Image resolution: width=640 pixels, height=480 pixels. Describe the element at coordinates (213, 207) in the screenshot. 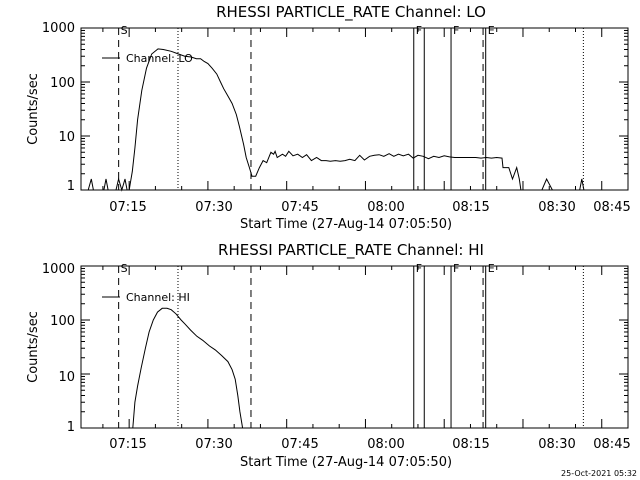

I see `panel-lo-x-tick-0730: 07:30` at that location.